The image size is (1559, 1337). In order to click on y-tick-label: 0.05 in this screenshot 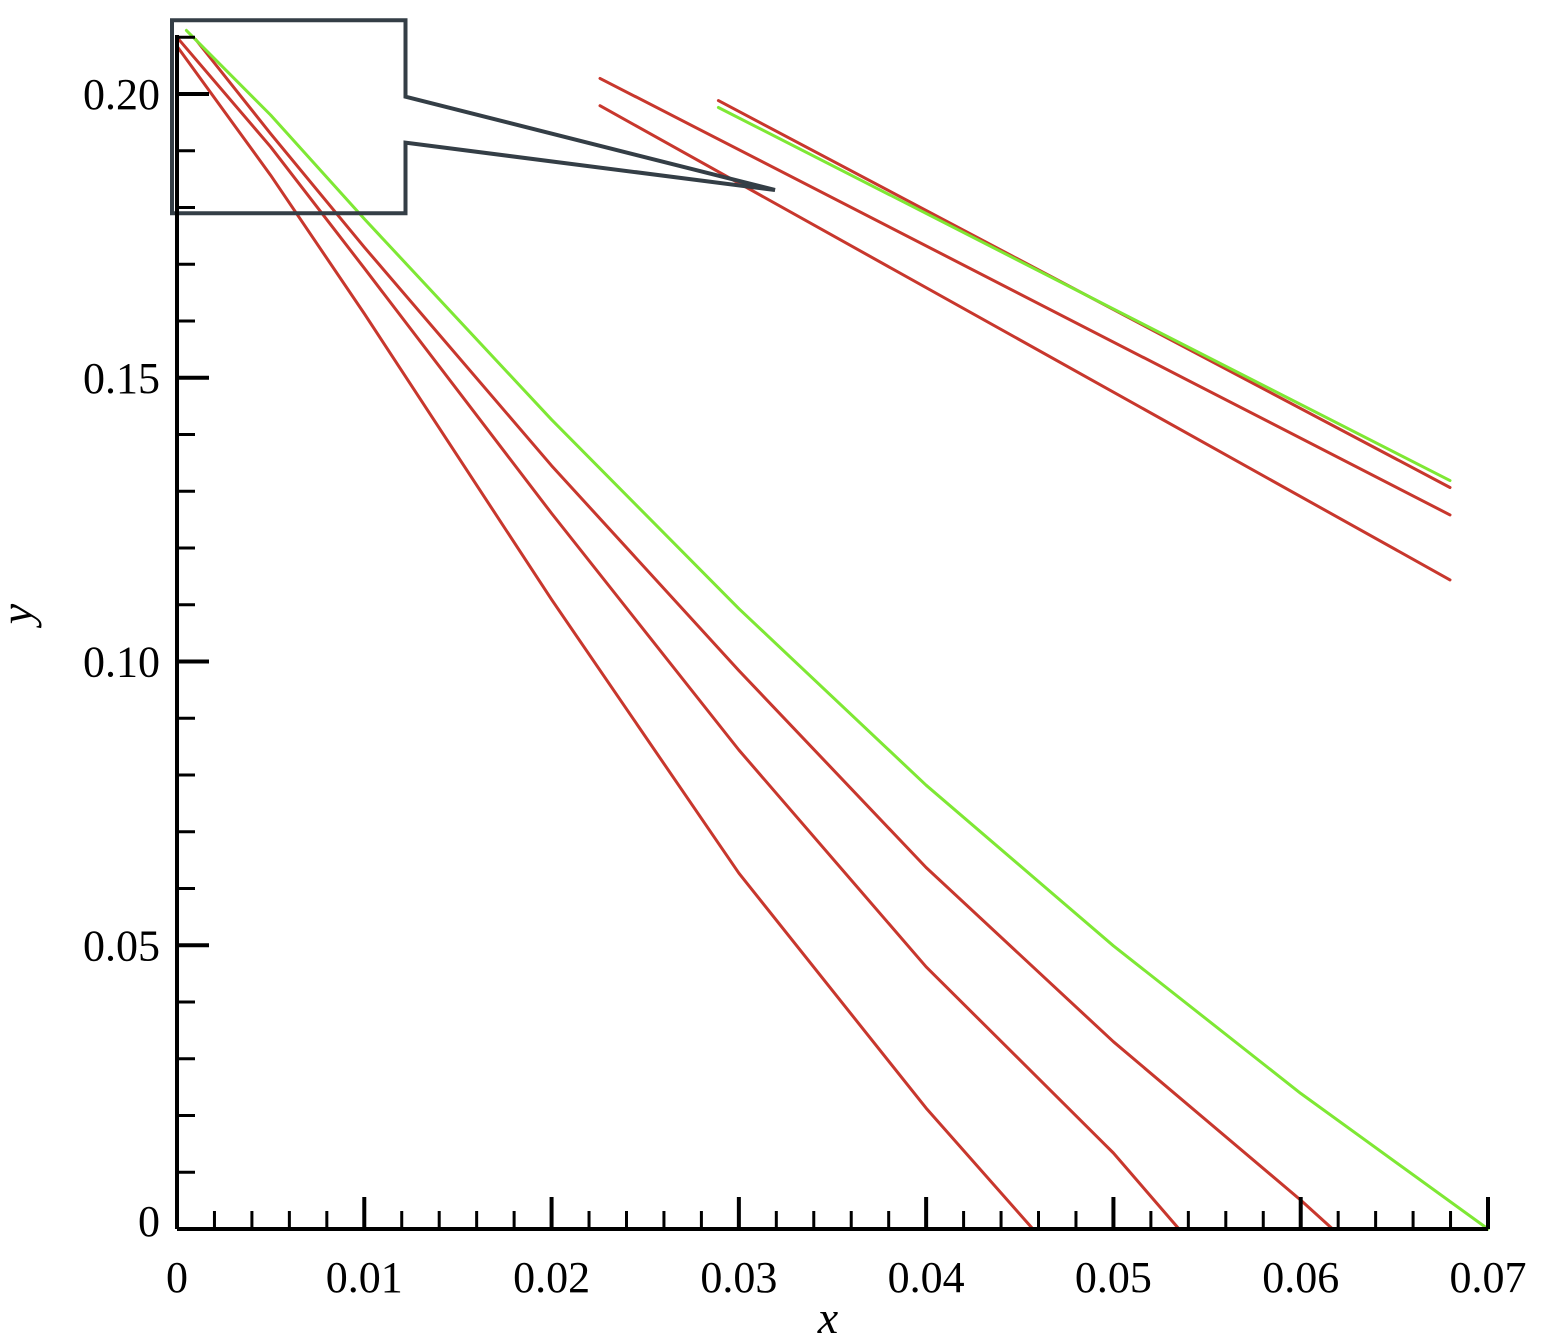, I will do `click(121, 945)`.